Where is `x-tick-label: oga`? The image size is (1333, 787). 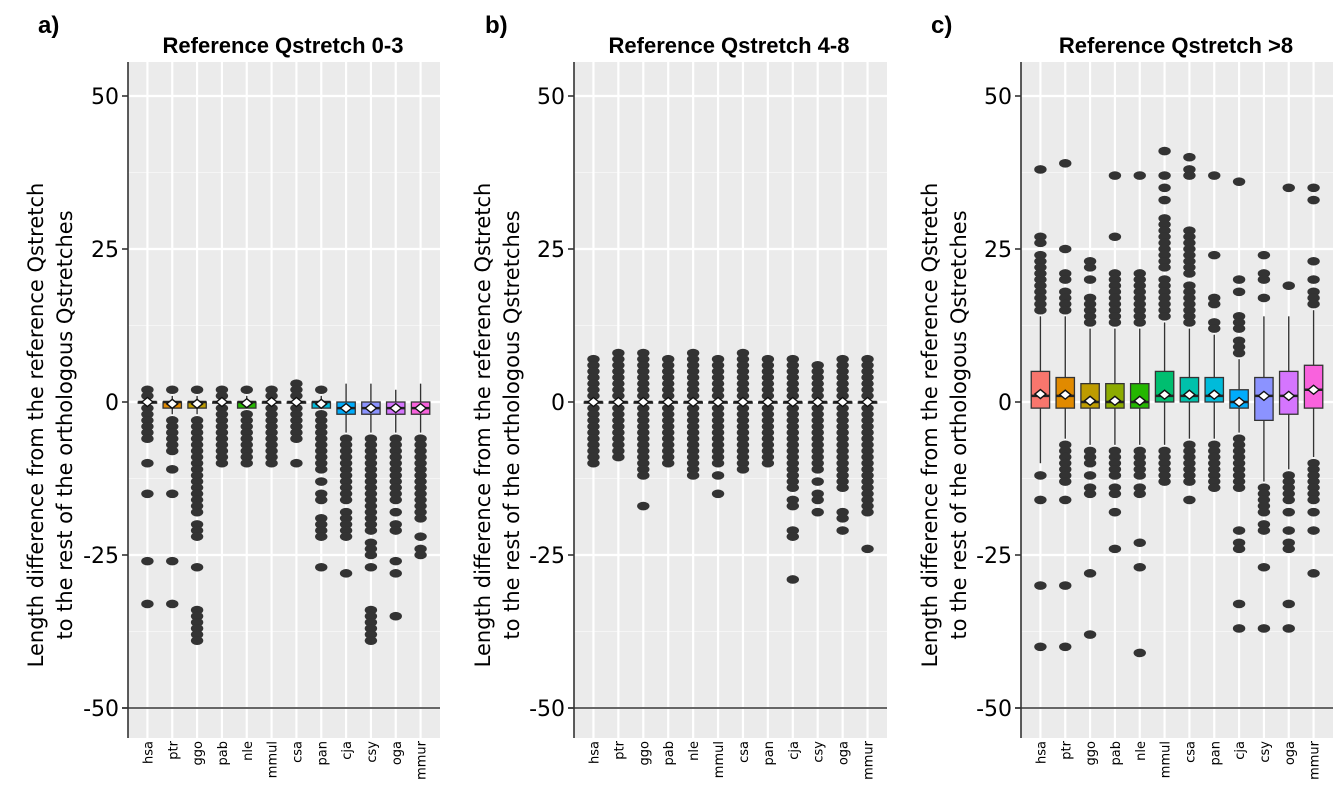 x-tick-label: oga is located at coordinates (397, 753).